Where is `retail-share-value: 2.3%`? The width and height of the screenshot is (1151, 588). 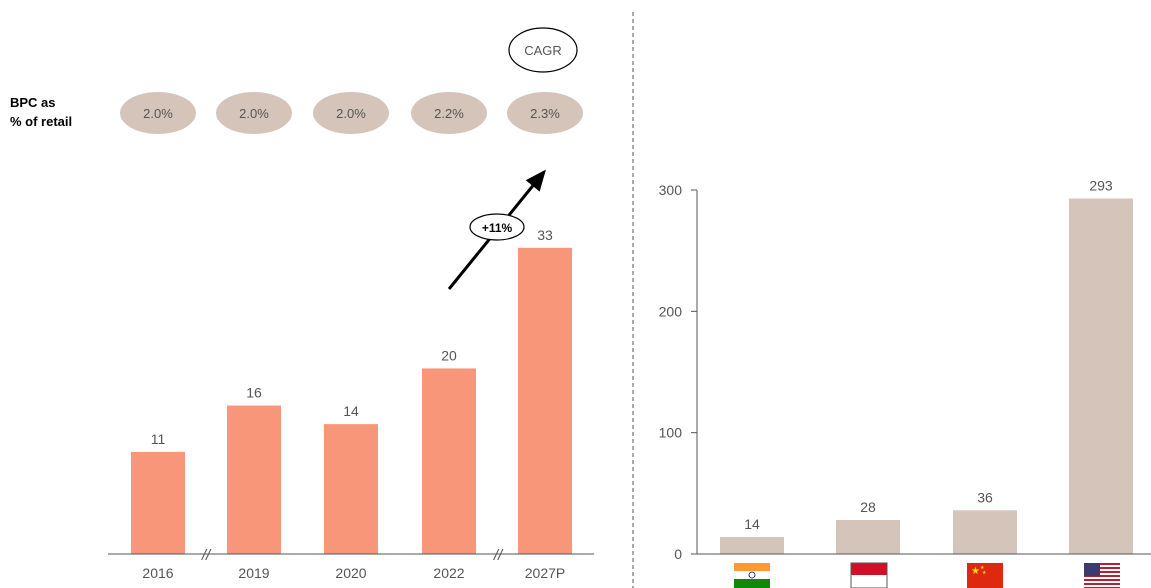 retail-share-value: 2.3% is located at coordinates (545, 113).